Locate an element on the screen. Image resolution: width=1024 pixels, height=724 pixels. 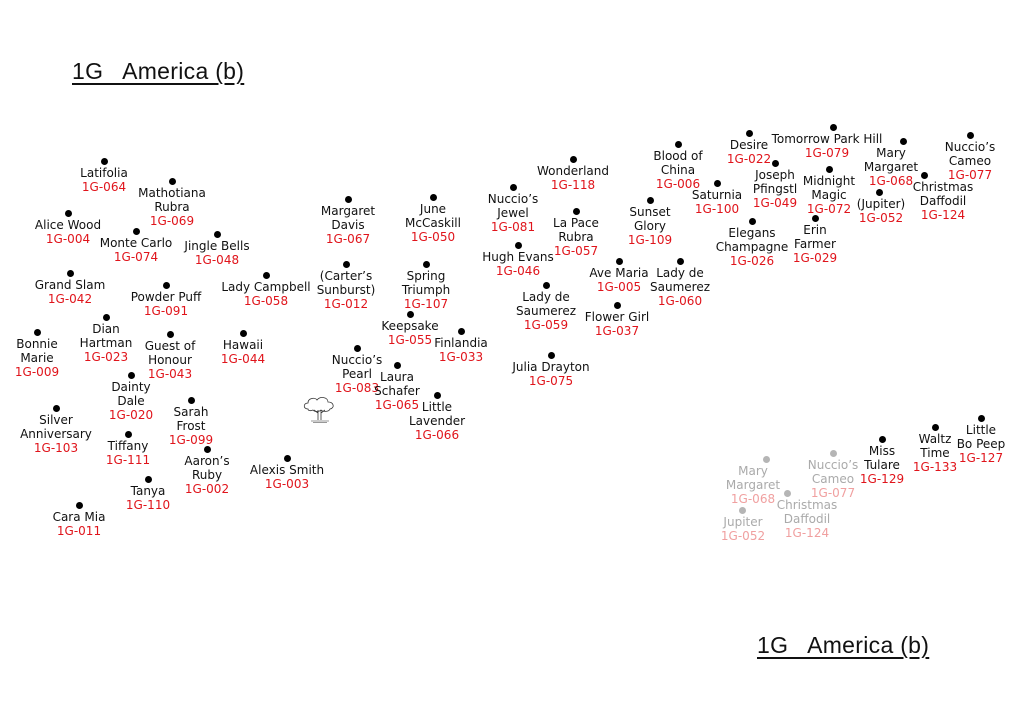
plant-label: Alice Wood 1G-004 is located at coordinates (68, 232).